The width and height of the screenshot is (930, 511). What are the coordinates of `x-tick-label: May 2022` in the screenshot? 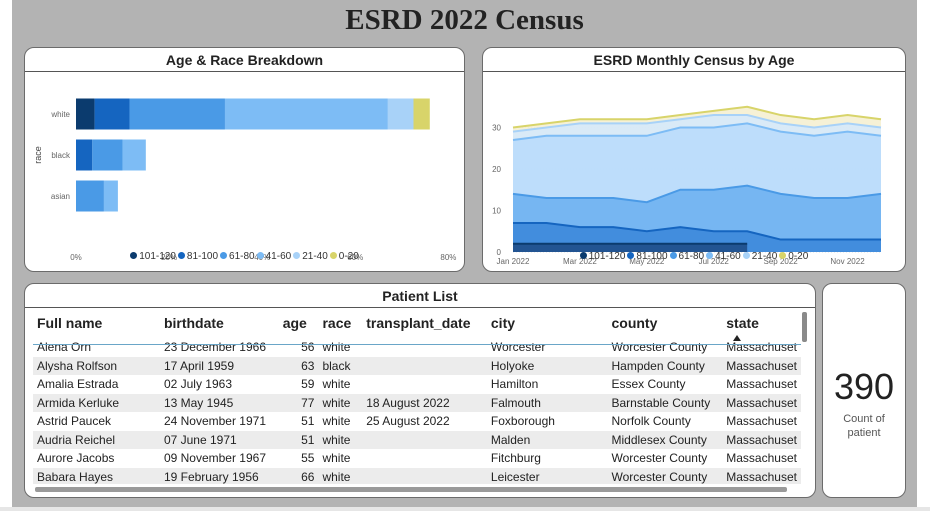 It's located at (647, 261).